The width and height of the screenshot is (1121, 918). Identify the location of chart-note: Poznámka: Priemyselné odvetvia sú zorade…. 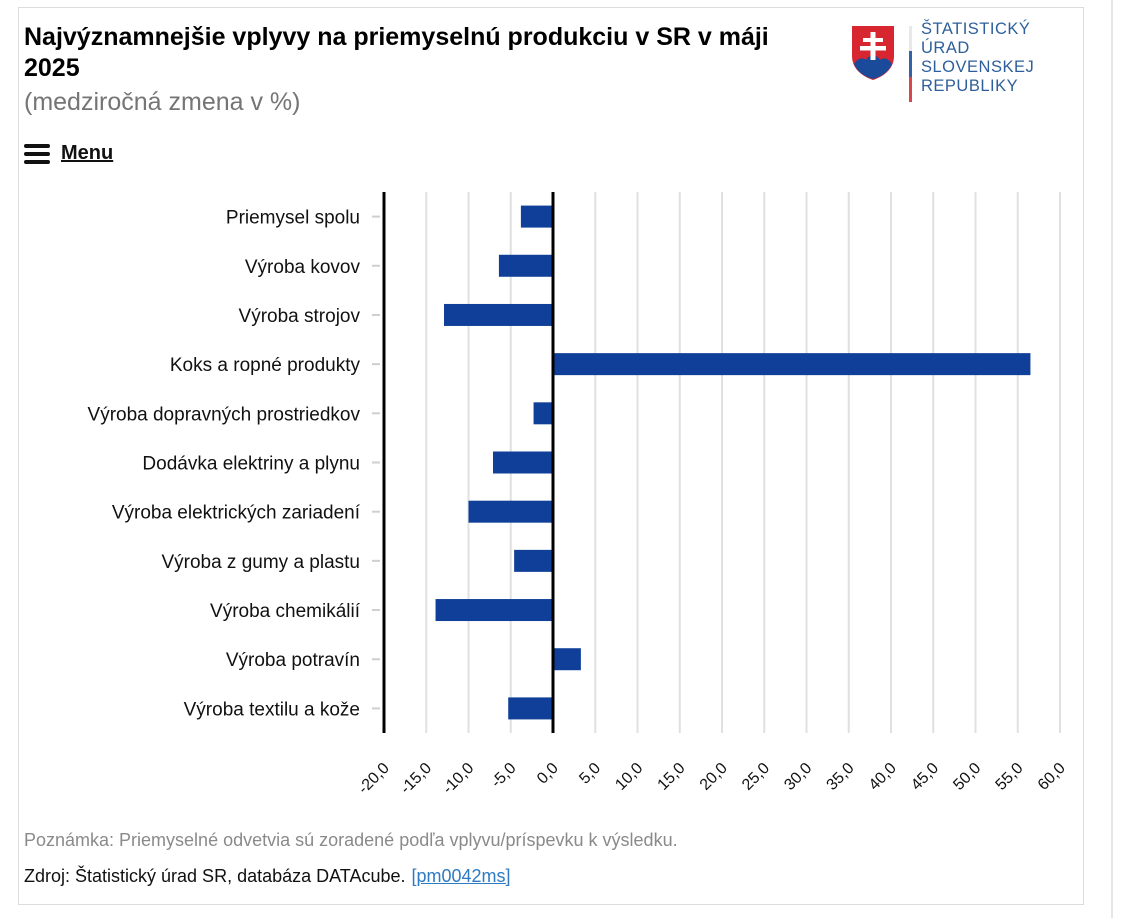
(351, 840).